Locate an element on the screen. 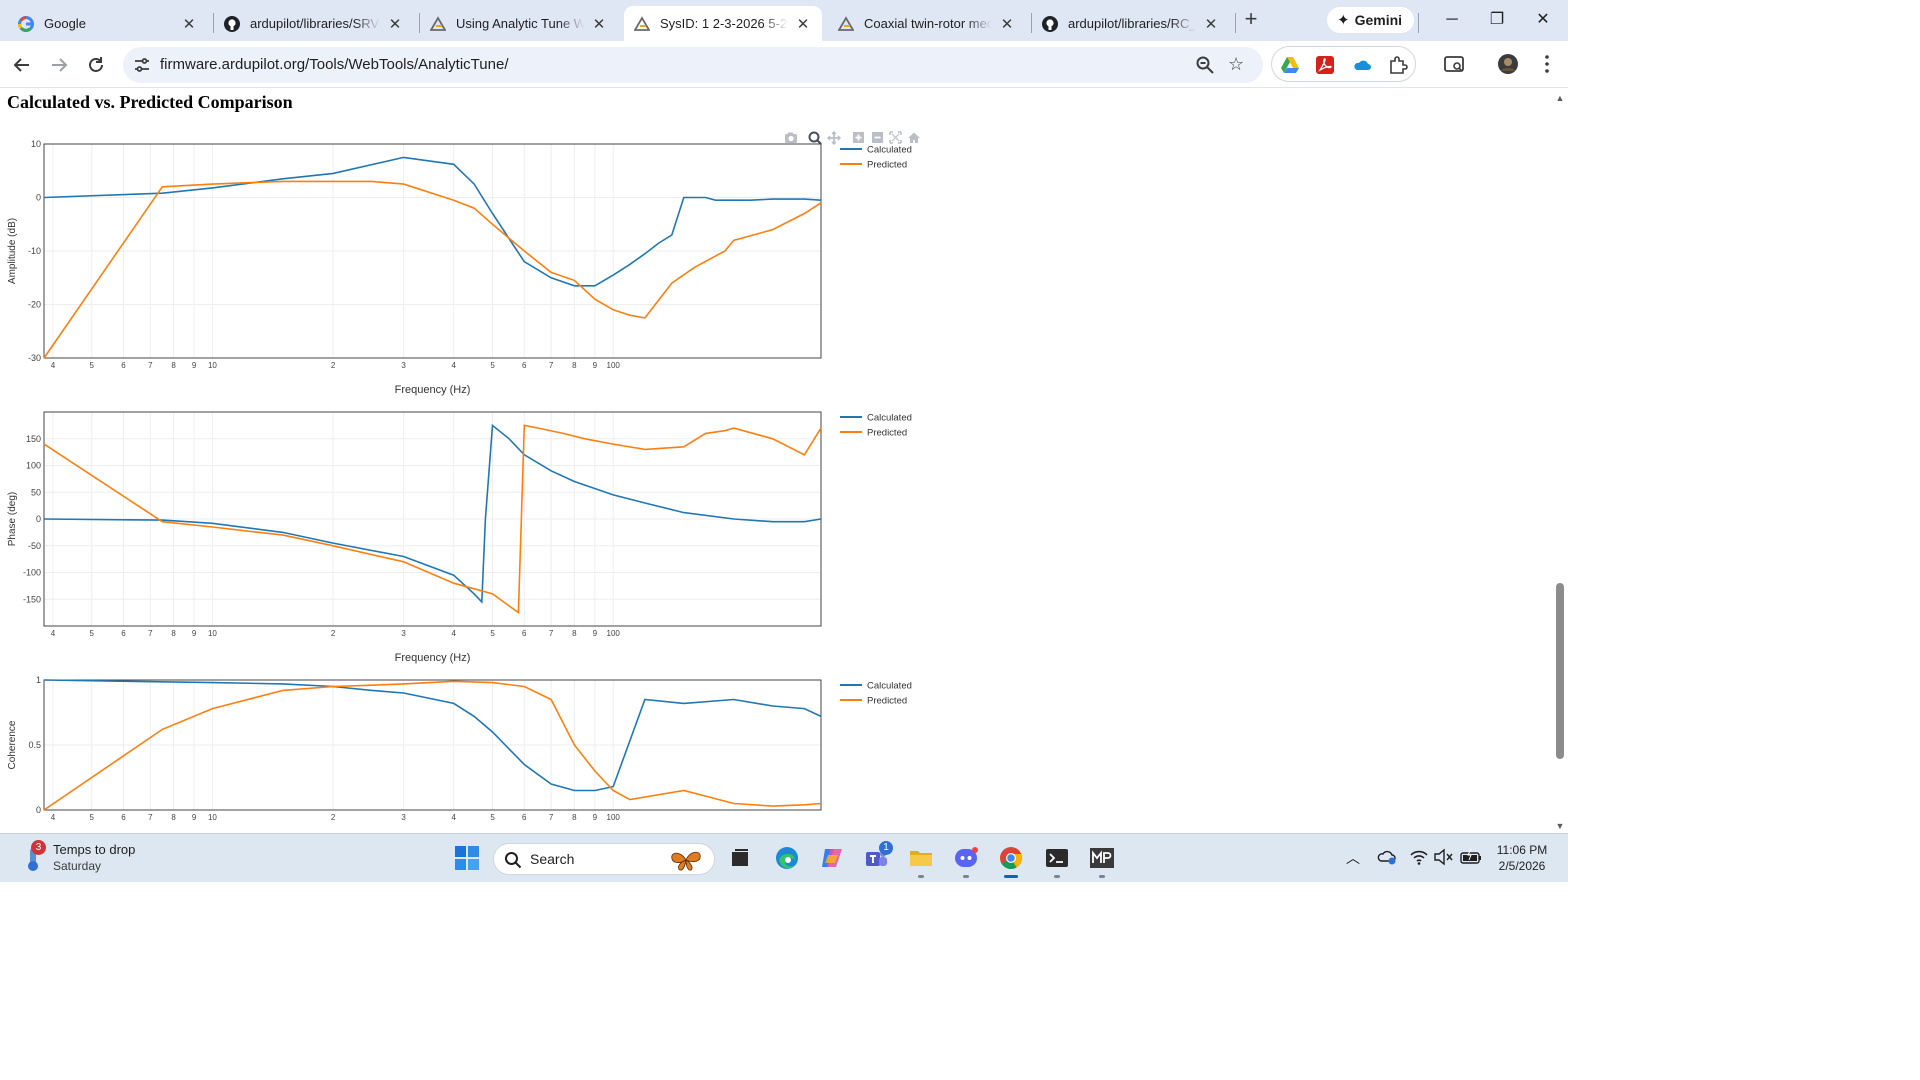 The height and width of the screenshot is (1080, 1920). reset-axes-home-icon is located at coordinates (914, 138).